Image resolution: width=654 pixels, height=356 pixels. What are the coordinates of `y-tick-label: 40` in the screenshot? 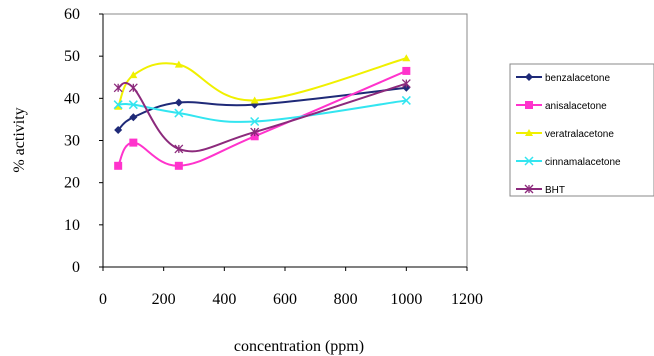 It's located at (72, 98).